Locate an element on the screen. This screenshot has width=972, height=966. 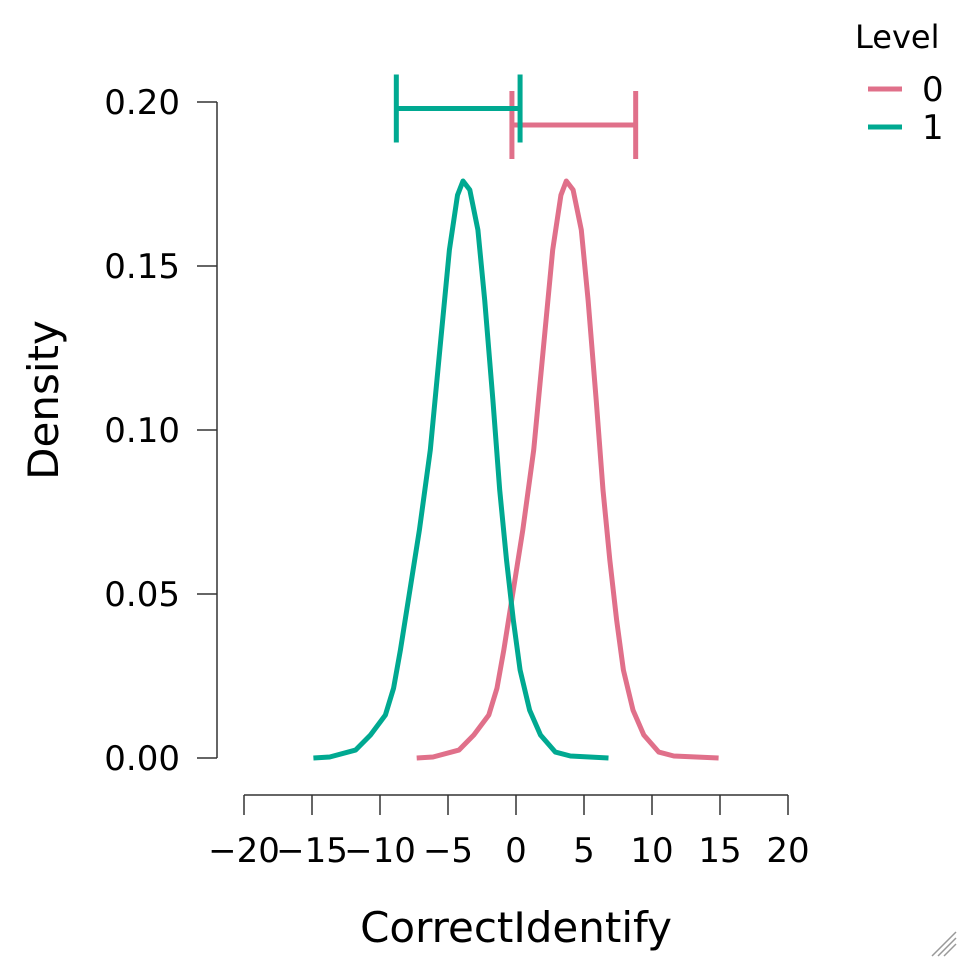
x-axis: −20−15−10 −5 0 5 10 15 20 is located at coordinates (509, 832).